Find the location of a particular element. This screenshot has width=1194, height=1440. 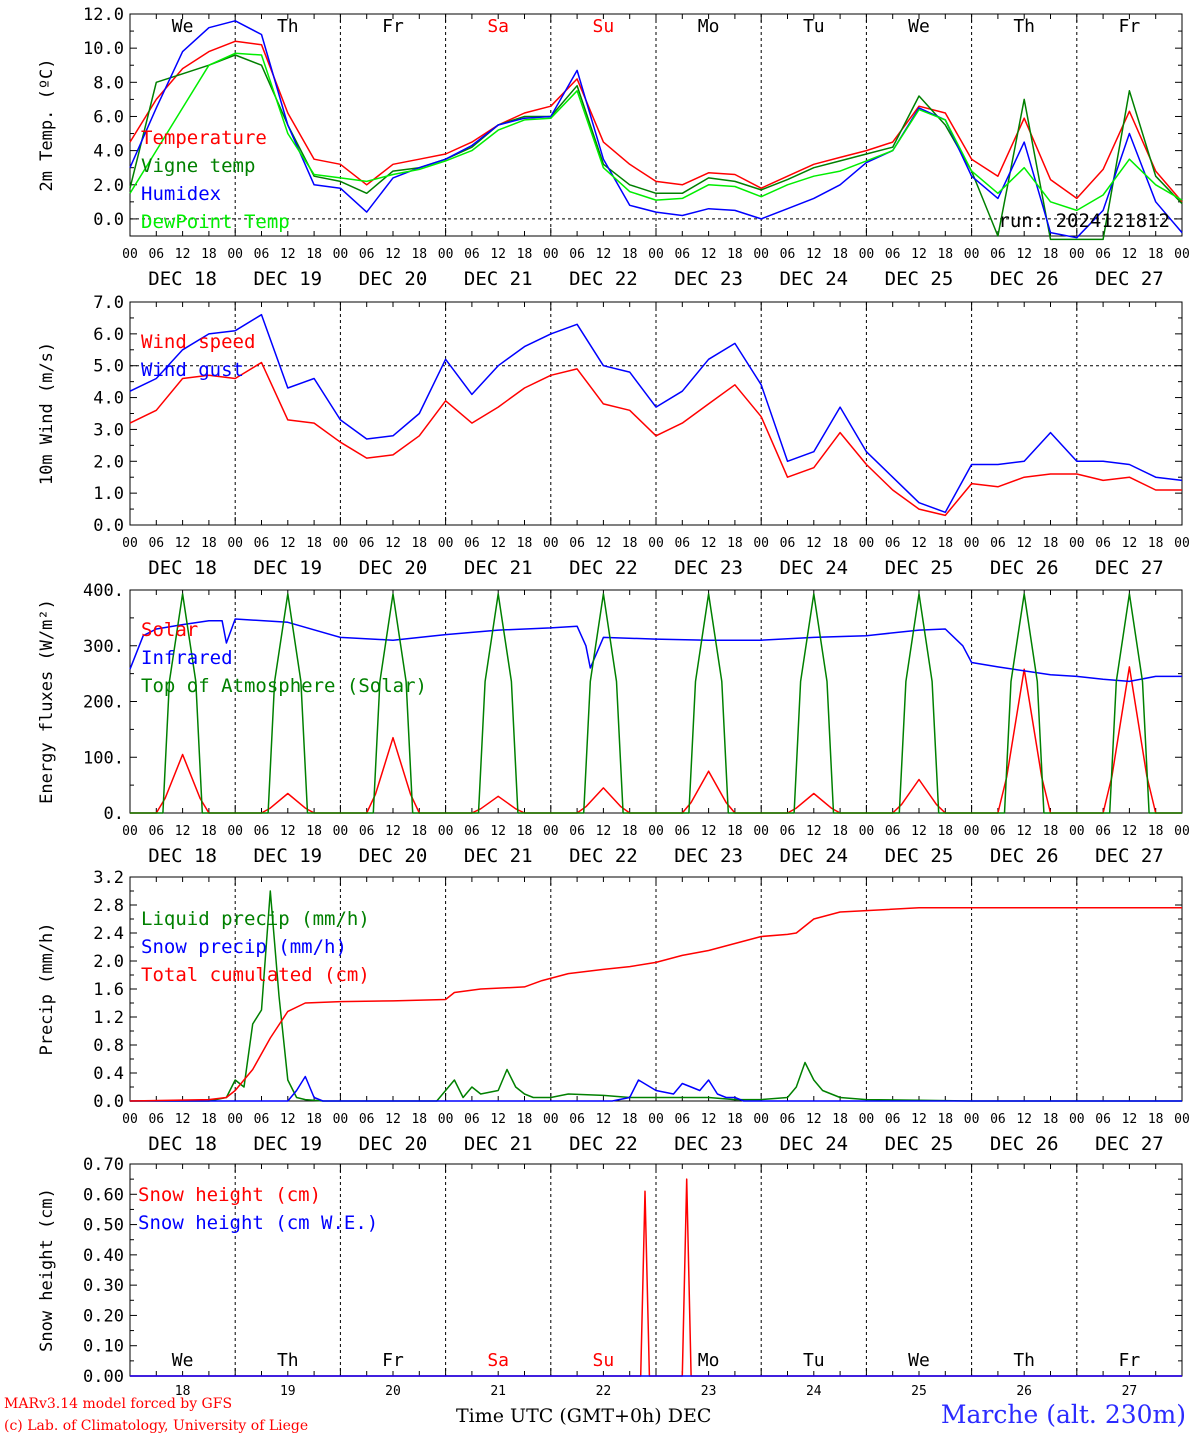

legend-entry: Snow height (cm) is located at coordinates (229, 1195).